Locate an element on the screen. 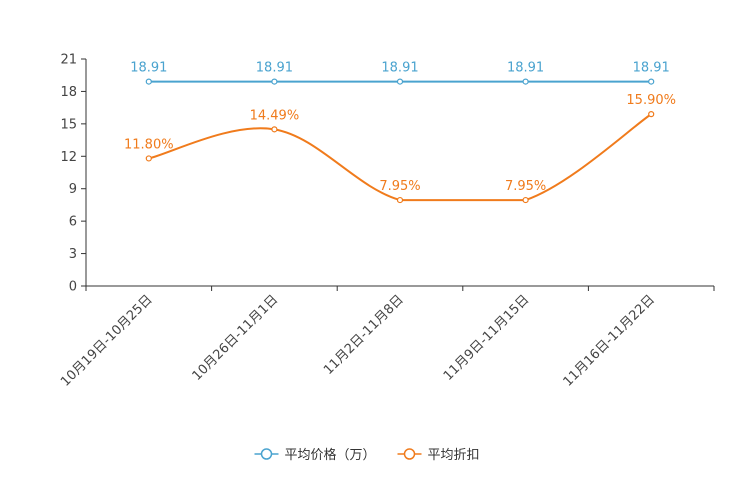 Image resolution: width=744 pixels, height=500 pixels. y-tick-label: 0 is located at coordinates (73, 287).